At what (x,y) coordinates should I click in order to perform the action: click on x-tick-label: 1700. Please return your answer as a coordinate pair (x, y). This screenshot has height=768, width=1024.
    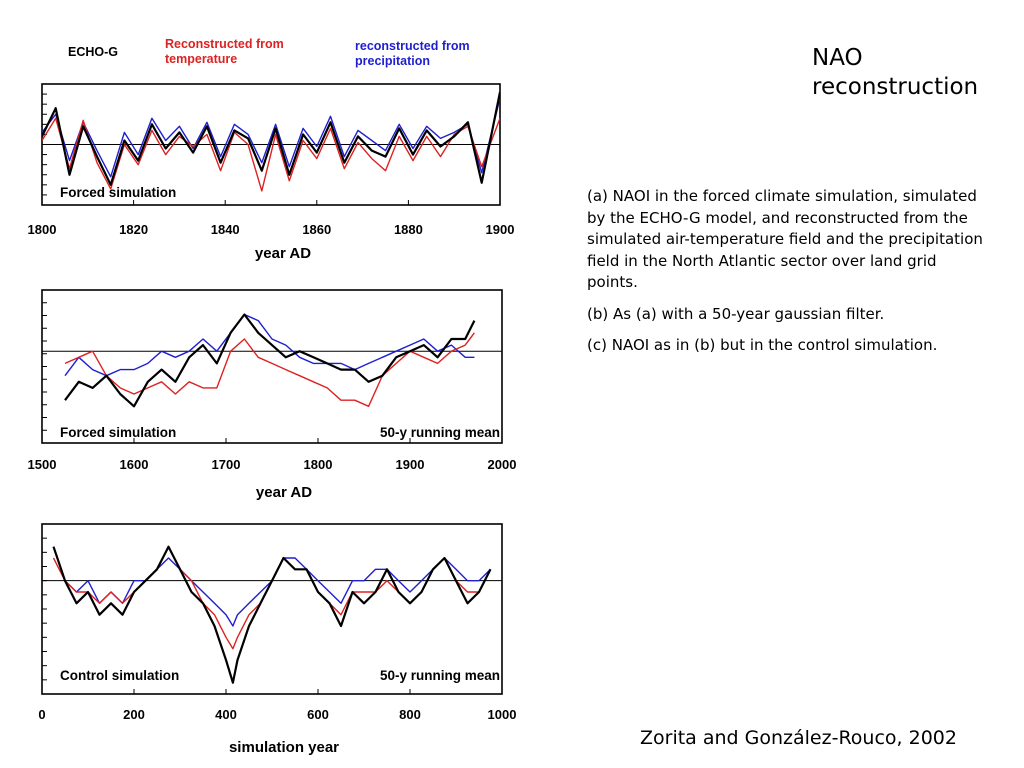
    Looking at the image, I should click on (226, 464).